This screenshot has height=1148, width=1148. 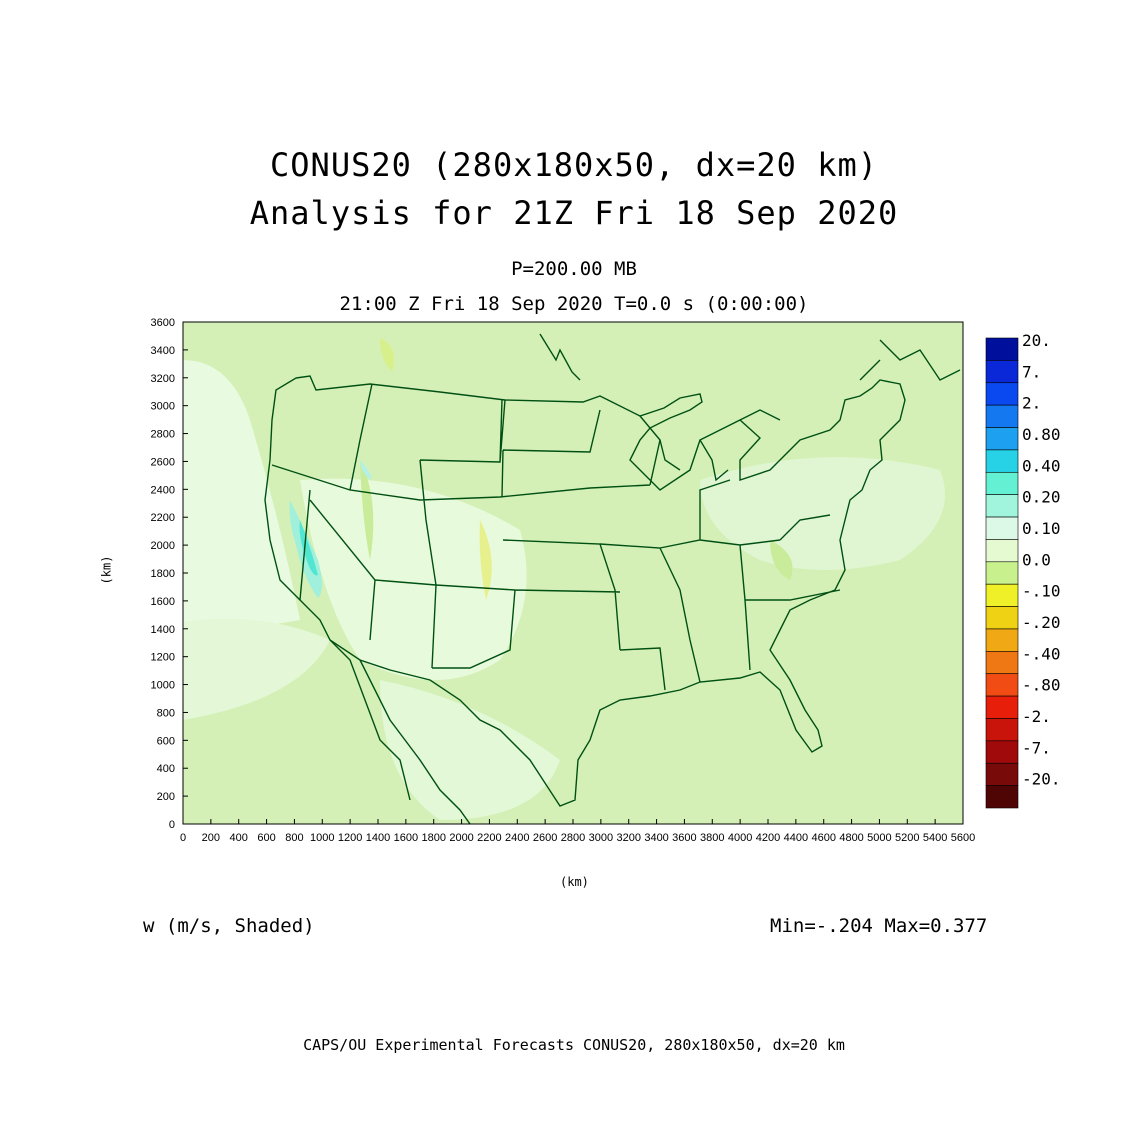 I want to click on x-tick-label: 1000, so click(x=322, y=838).